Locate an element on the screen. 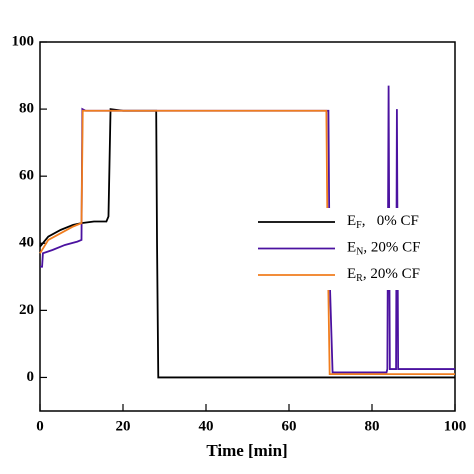 The image size is (474, 474). legend-rest: , 0% CF is located at coordinates (390, 221).